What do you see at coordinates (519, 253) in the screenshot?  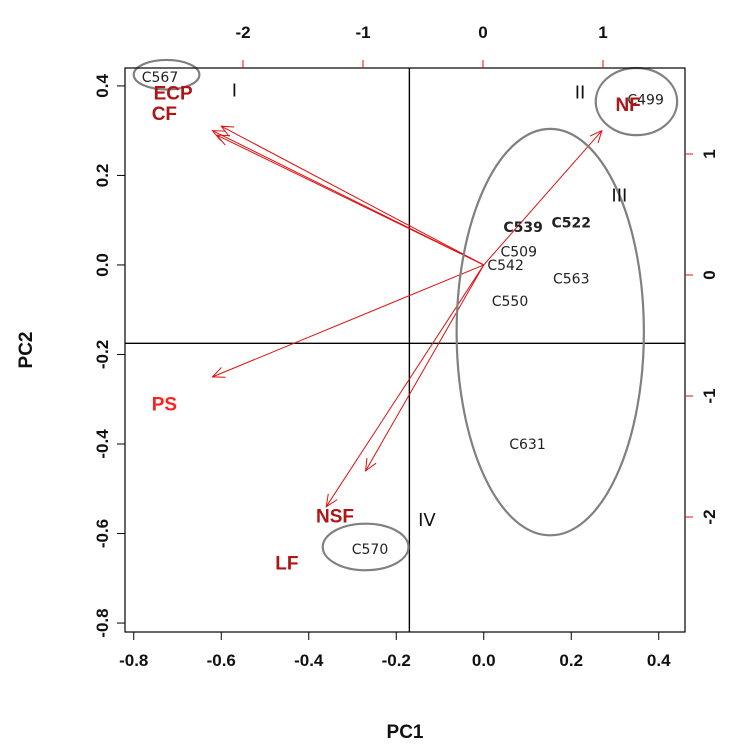 I see `observation-label-c509: C509` at bounding box center [519, 253].